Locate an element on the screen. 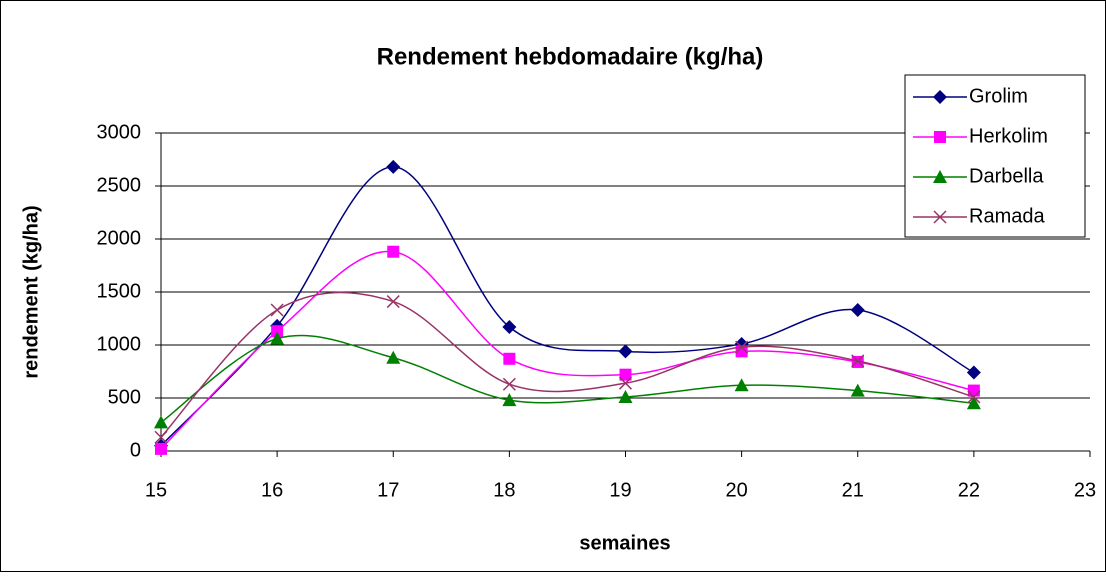 Image resolution: width=1106 pixels, height=577 pixels. x-tick-label: 23 is located at coordinates (1085, 490).